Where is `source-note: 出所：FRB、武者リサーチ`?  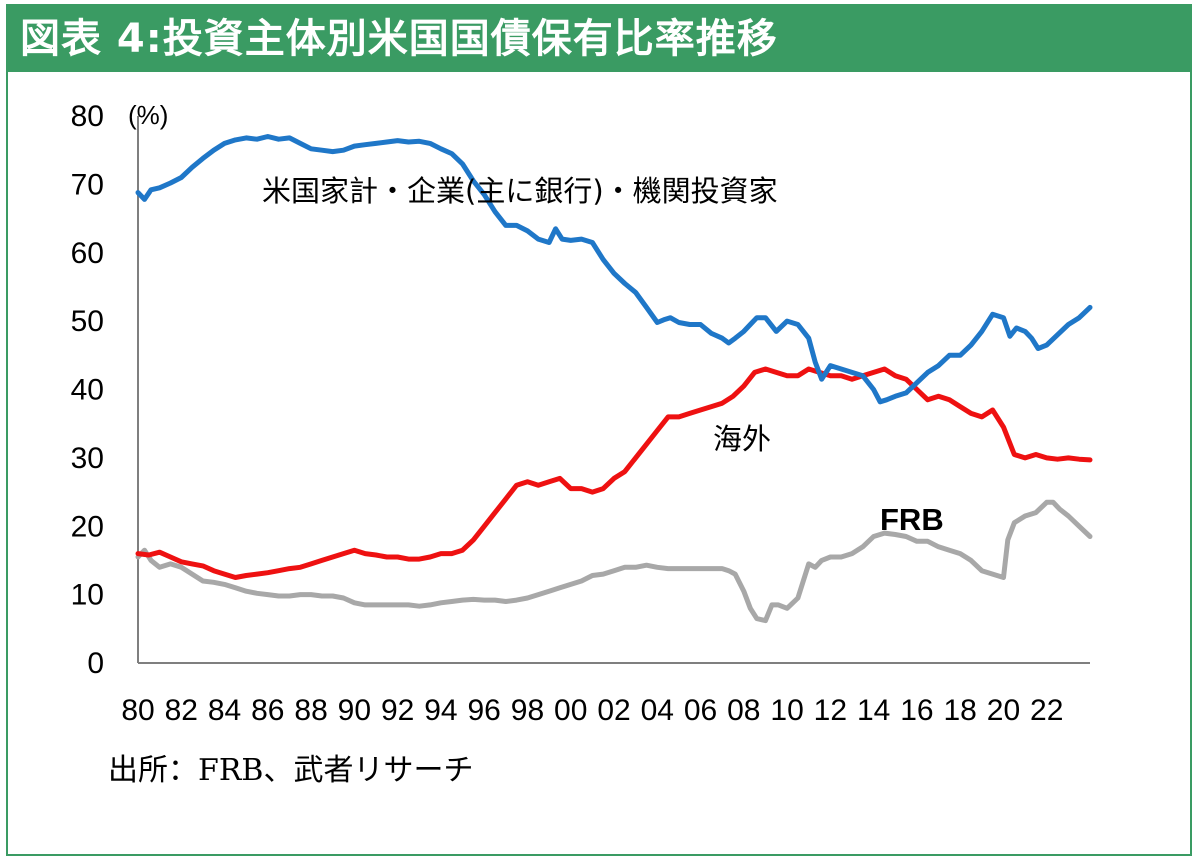 source-note: 出所：FRB、武者リサーチ is located at coordinates (291, 770).